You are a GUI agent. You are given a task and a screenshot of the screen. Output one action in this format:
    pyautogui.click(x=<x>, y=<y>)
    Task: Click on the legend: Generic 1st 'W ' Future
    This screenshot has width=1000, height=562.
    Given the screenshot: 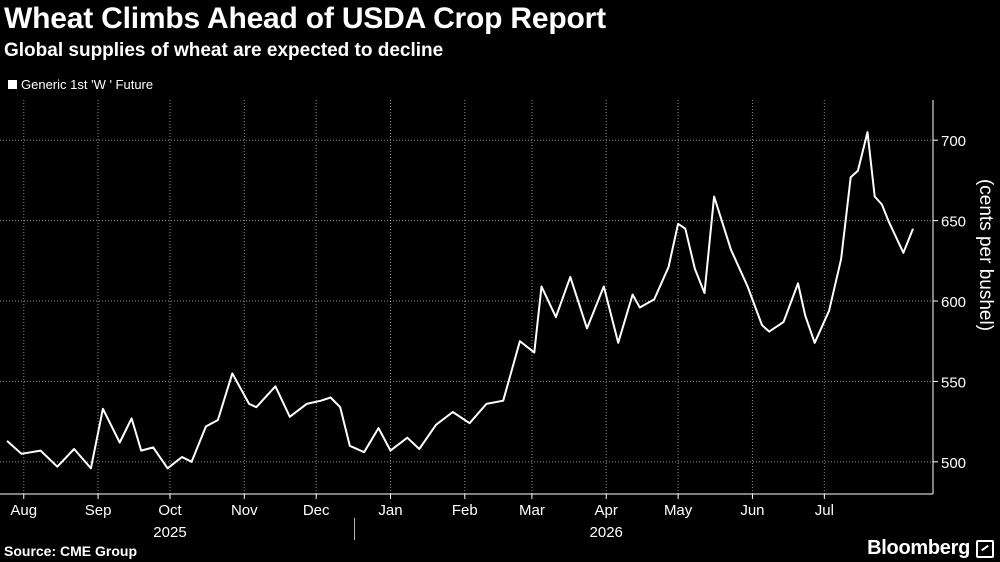 What is the action you would take?
    pyautogui.click(x=80, y=84)
    